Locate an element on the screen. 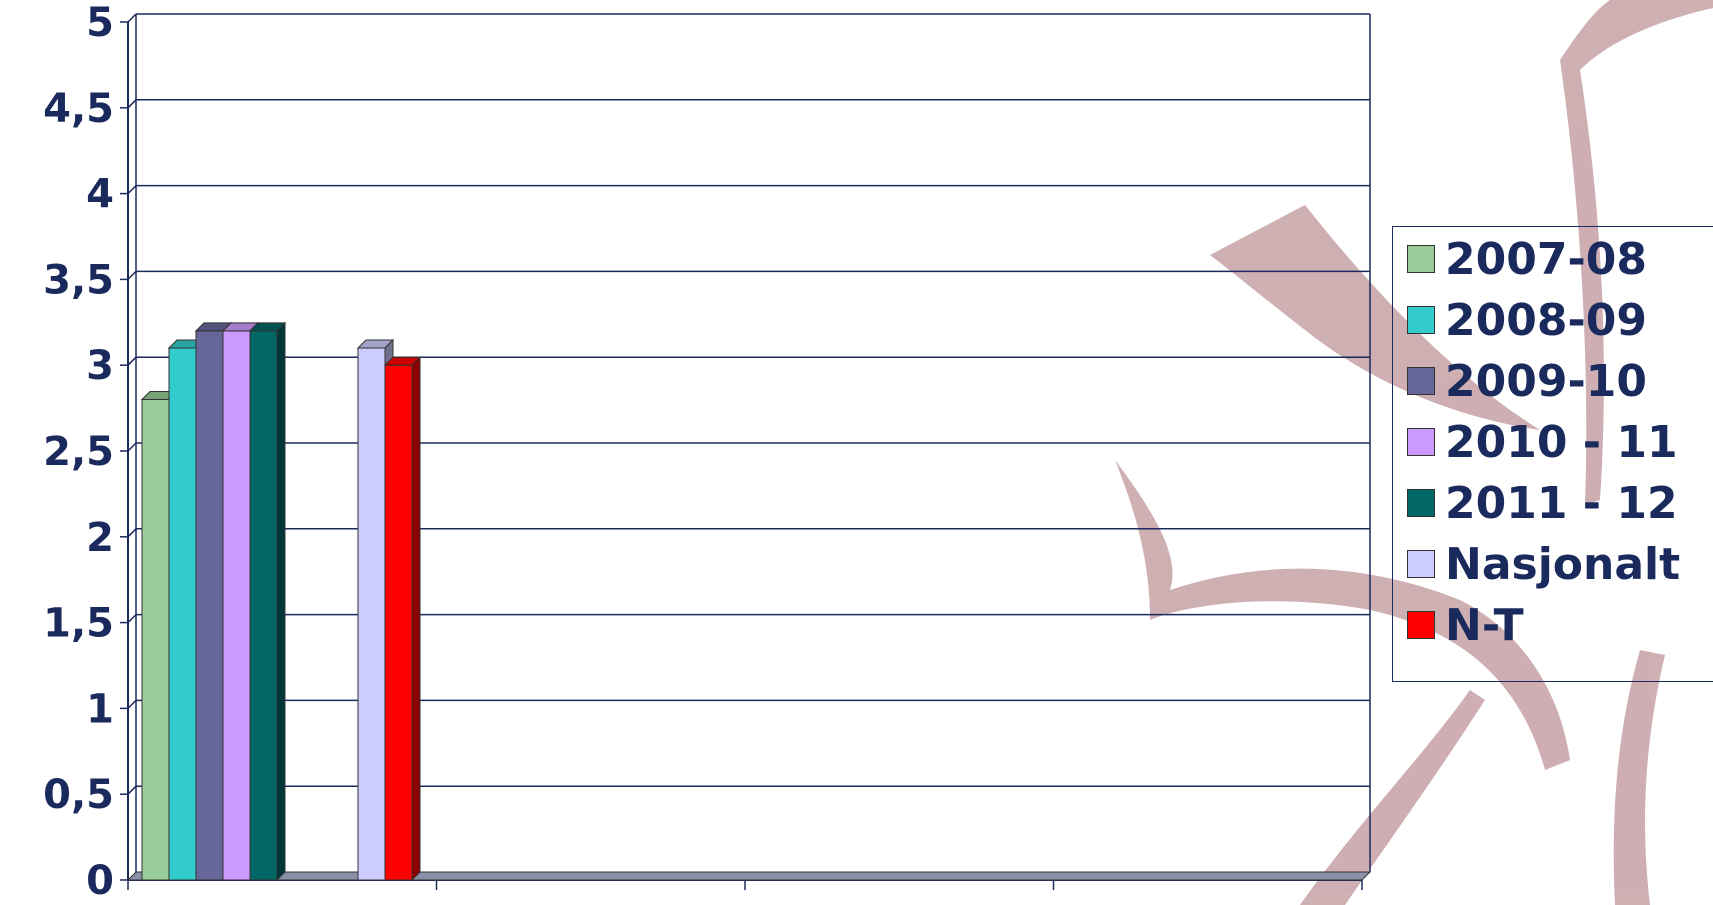  legend-entry: Nasjonalt is located at coordinates (1543, 564).